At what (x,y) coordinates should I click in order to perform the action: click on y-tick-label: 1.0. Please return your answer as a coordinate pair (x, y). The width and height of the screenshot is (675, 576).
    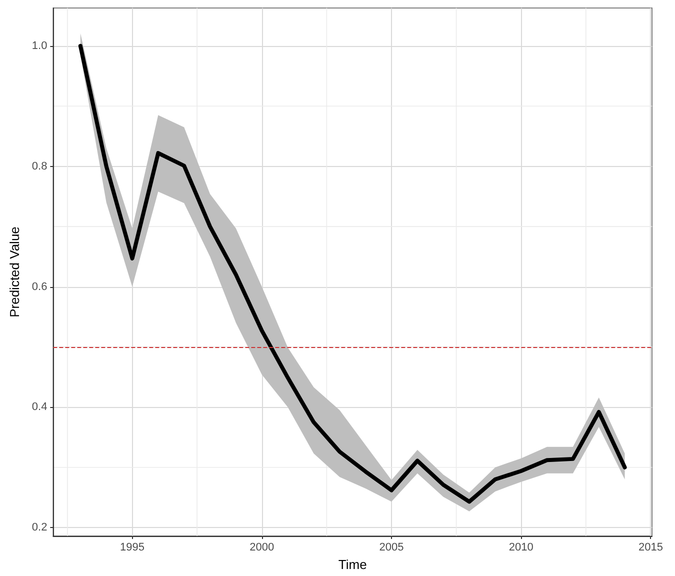
    Looking at the image, I should click on (40, 46).